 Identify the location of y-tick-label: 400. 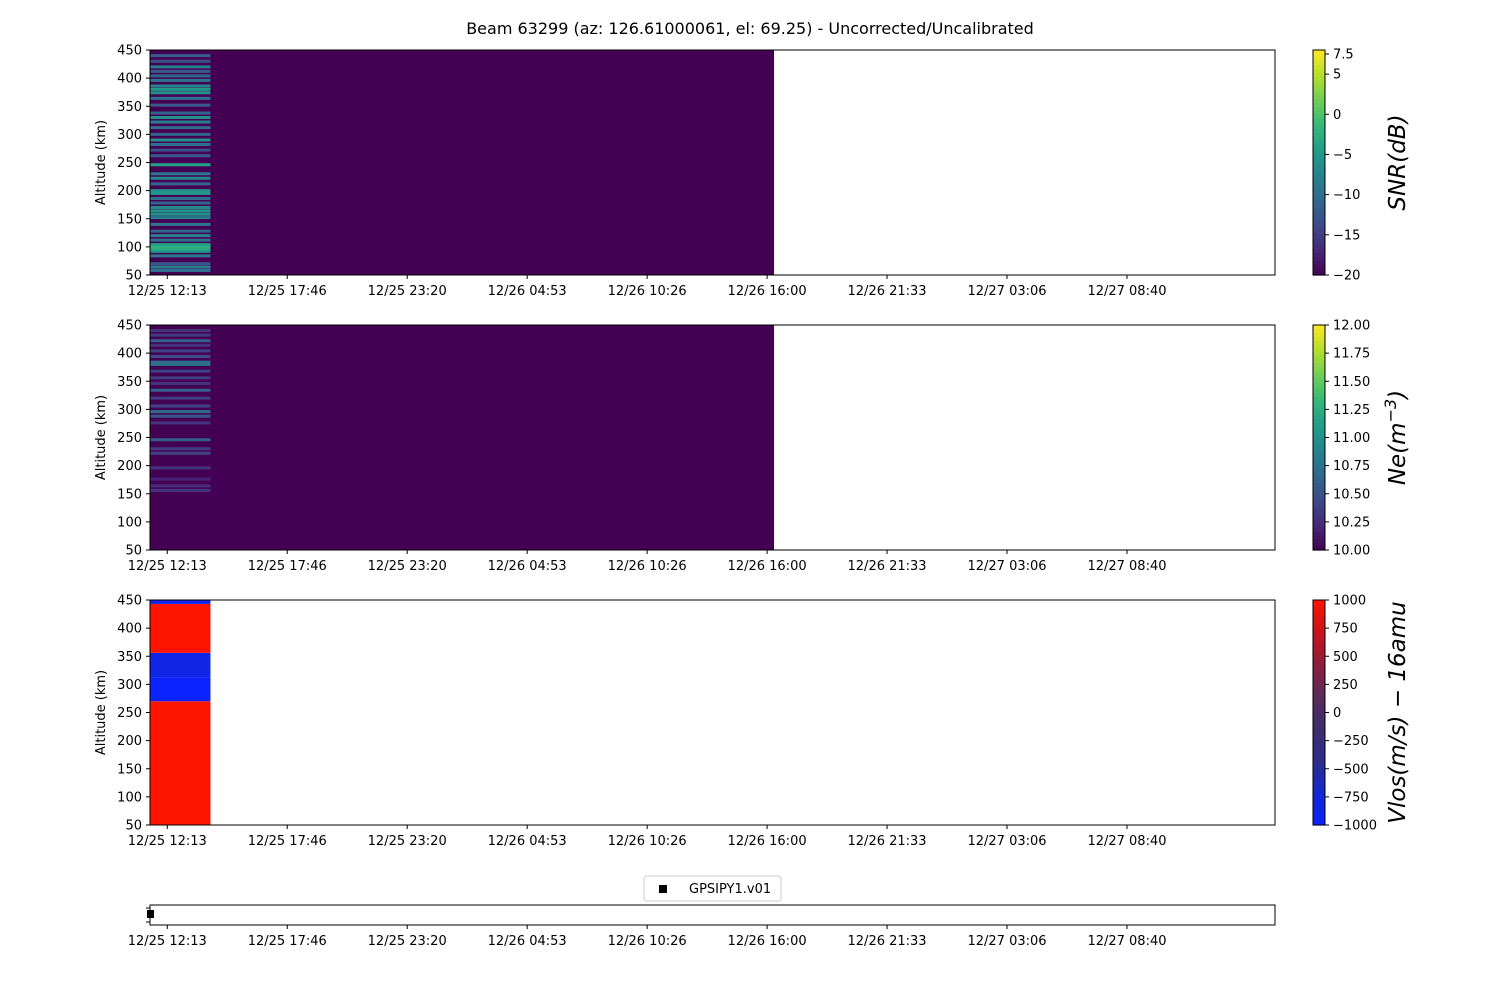
(129, 629).